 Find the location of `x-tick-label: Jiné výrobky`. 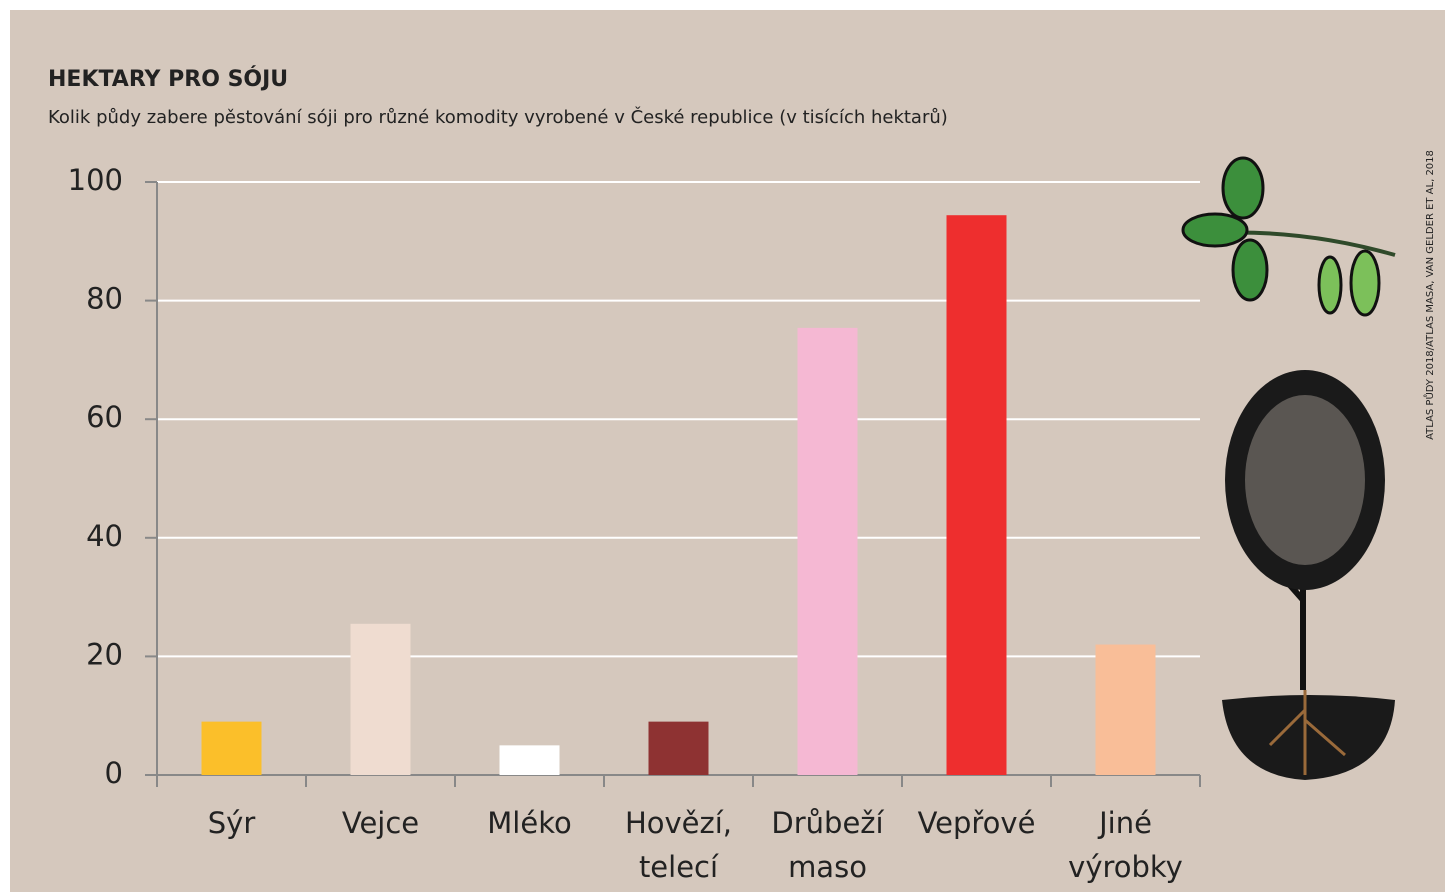

x-tick-label: Jiné výrobky is located at coordinates (1125, 845).